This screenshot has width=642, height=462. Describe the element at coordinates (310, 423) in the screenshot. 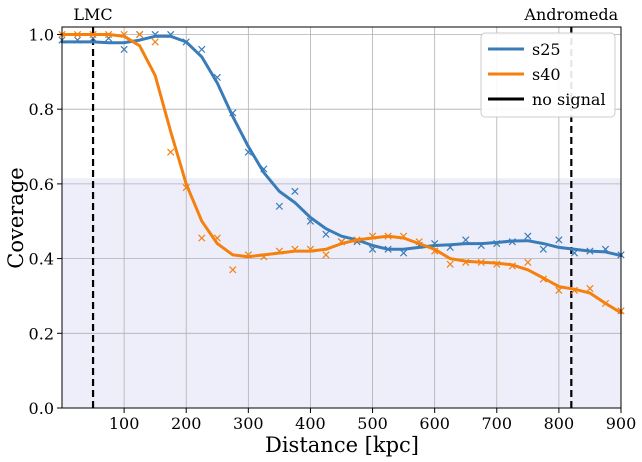

I see `x-tick-label: 400` at that location.